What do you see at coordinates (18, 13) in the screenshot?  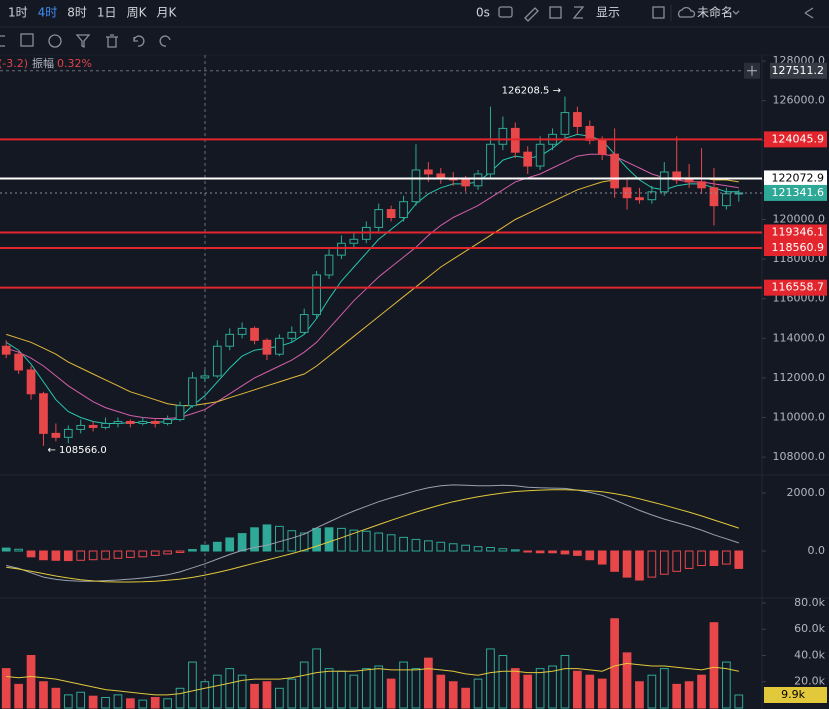 I see `interval-button: 1时` at bounding box center [18, 13].